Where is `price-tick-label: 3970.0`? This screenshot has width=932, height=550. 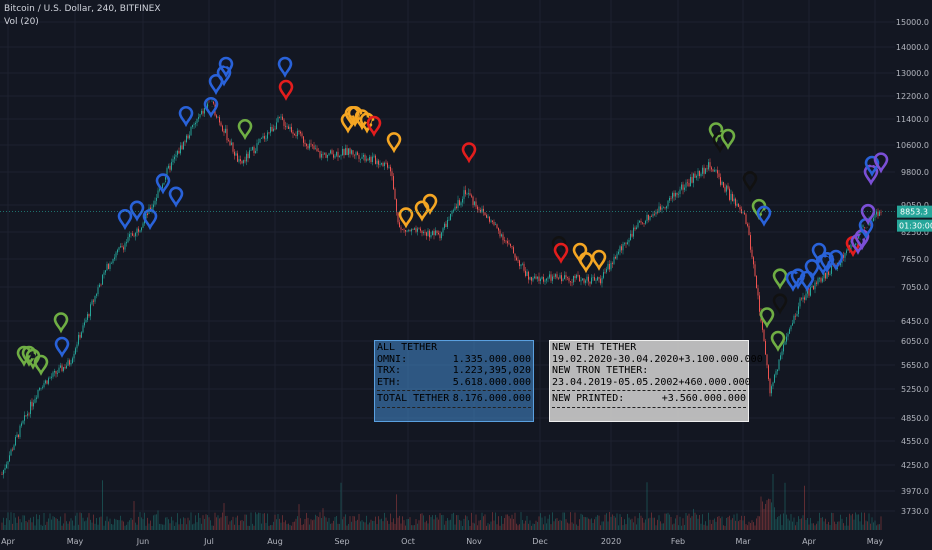 price-tick-label: 3970.0 is located at coordinates (915, 491).